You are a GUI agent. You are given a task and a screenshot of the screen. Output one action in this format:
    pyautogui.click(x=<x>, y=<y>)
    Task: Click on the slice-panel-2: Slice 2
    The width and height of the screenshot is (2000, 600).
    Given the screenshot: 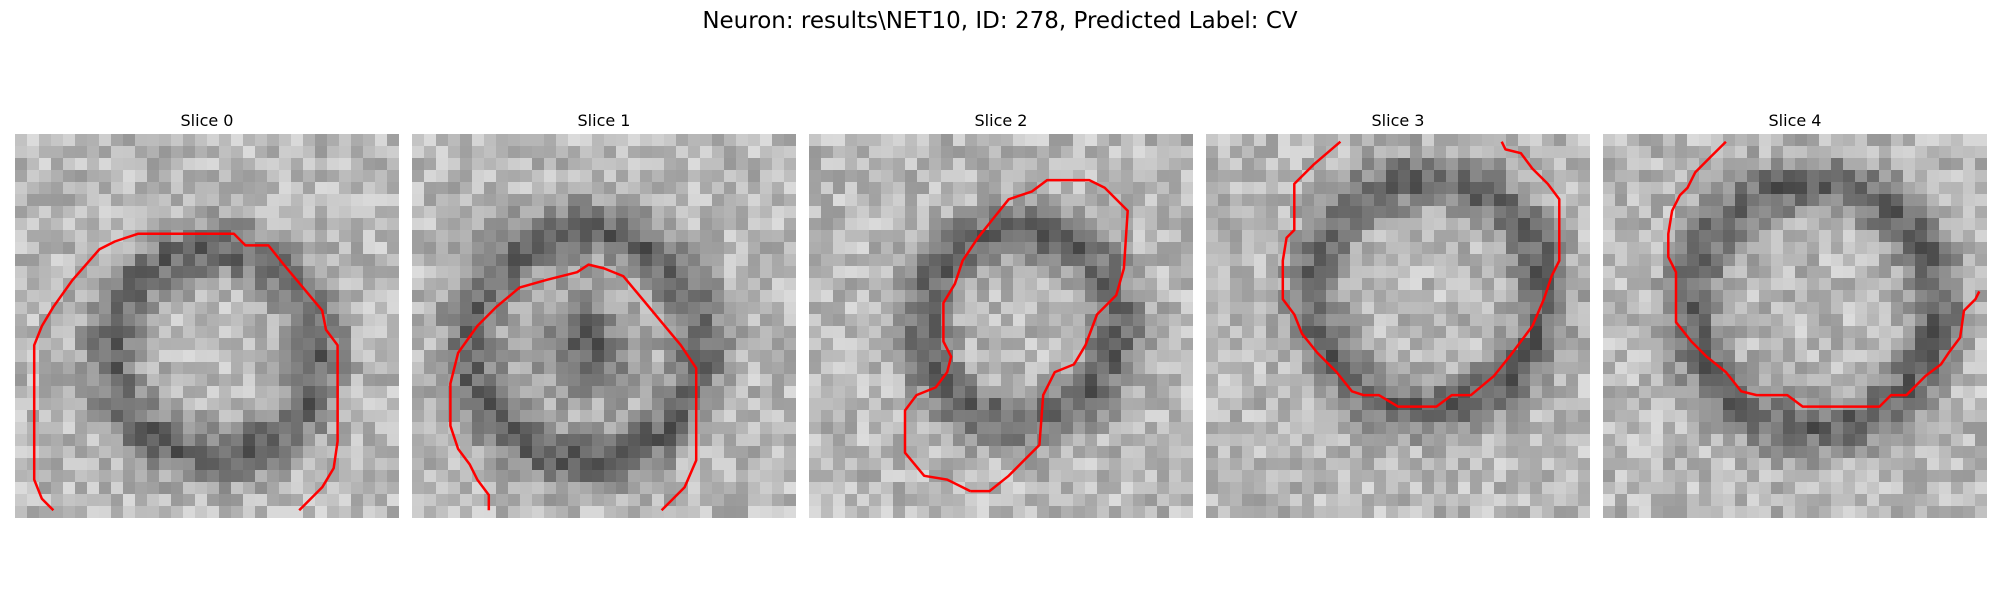 What is the action you would take?
    pyautogui.click(x=1001, y=313)
    